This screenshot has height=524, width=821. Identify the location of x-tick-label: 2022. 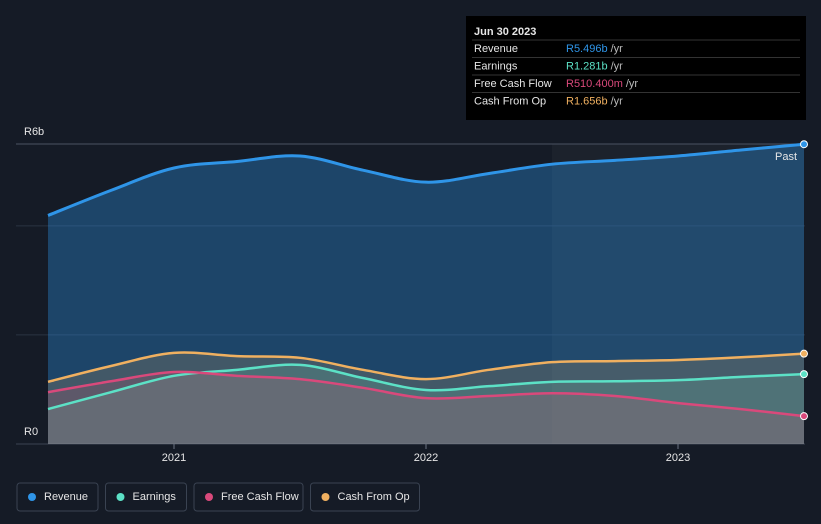
(426, 458).